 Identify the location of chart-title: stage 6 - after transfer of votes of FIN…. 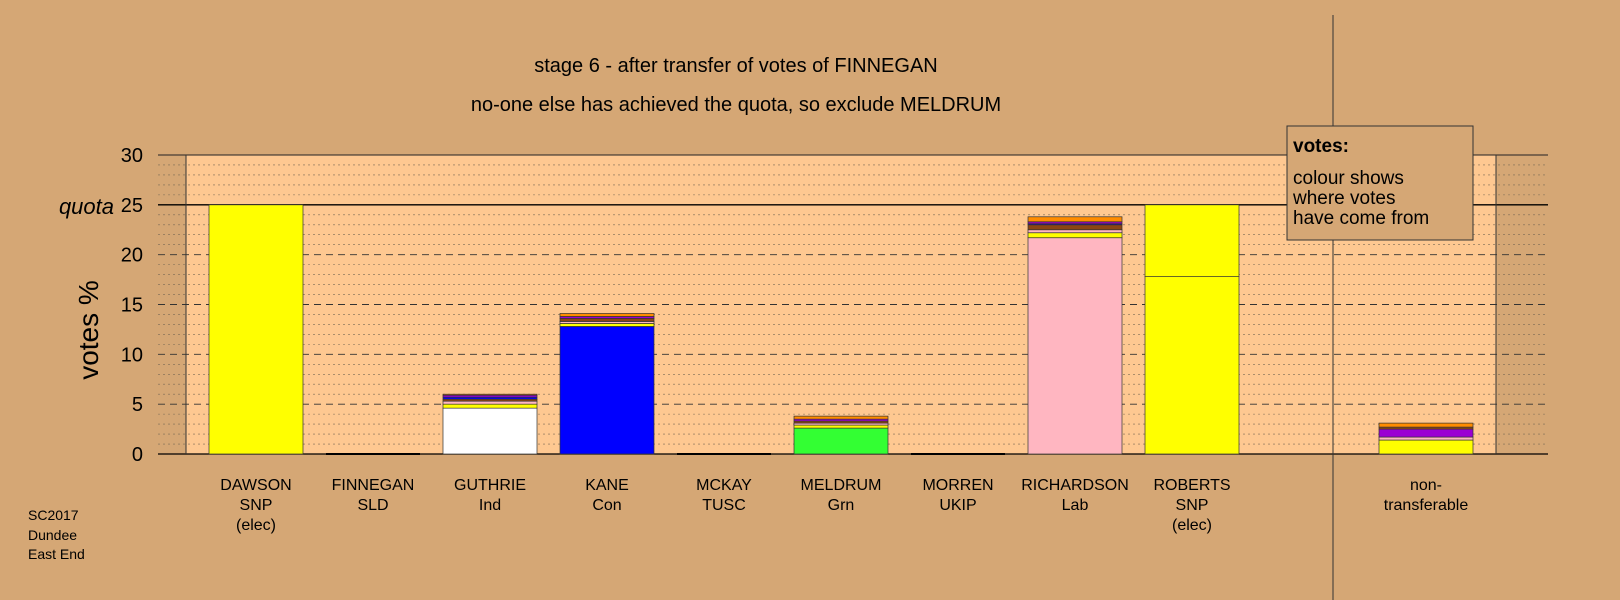
(736, 66).